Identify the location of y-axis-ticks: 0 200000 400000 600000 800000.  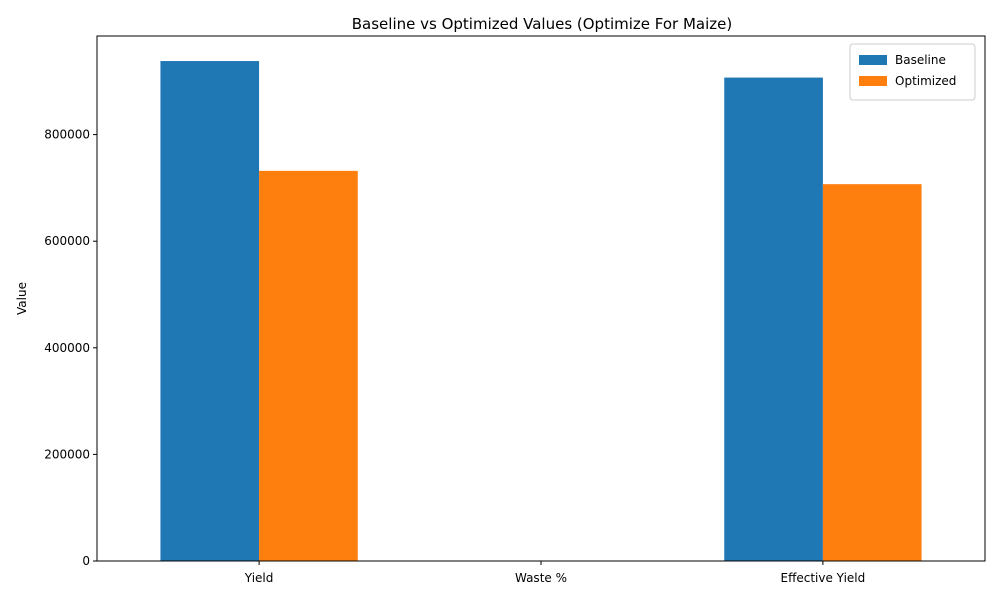
(70, 348).